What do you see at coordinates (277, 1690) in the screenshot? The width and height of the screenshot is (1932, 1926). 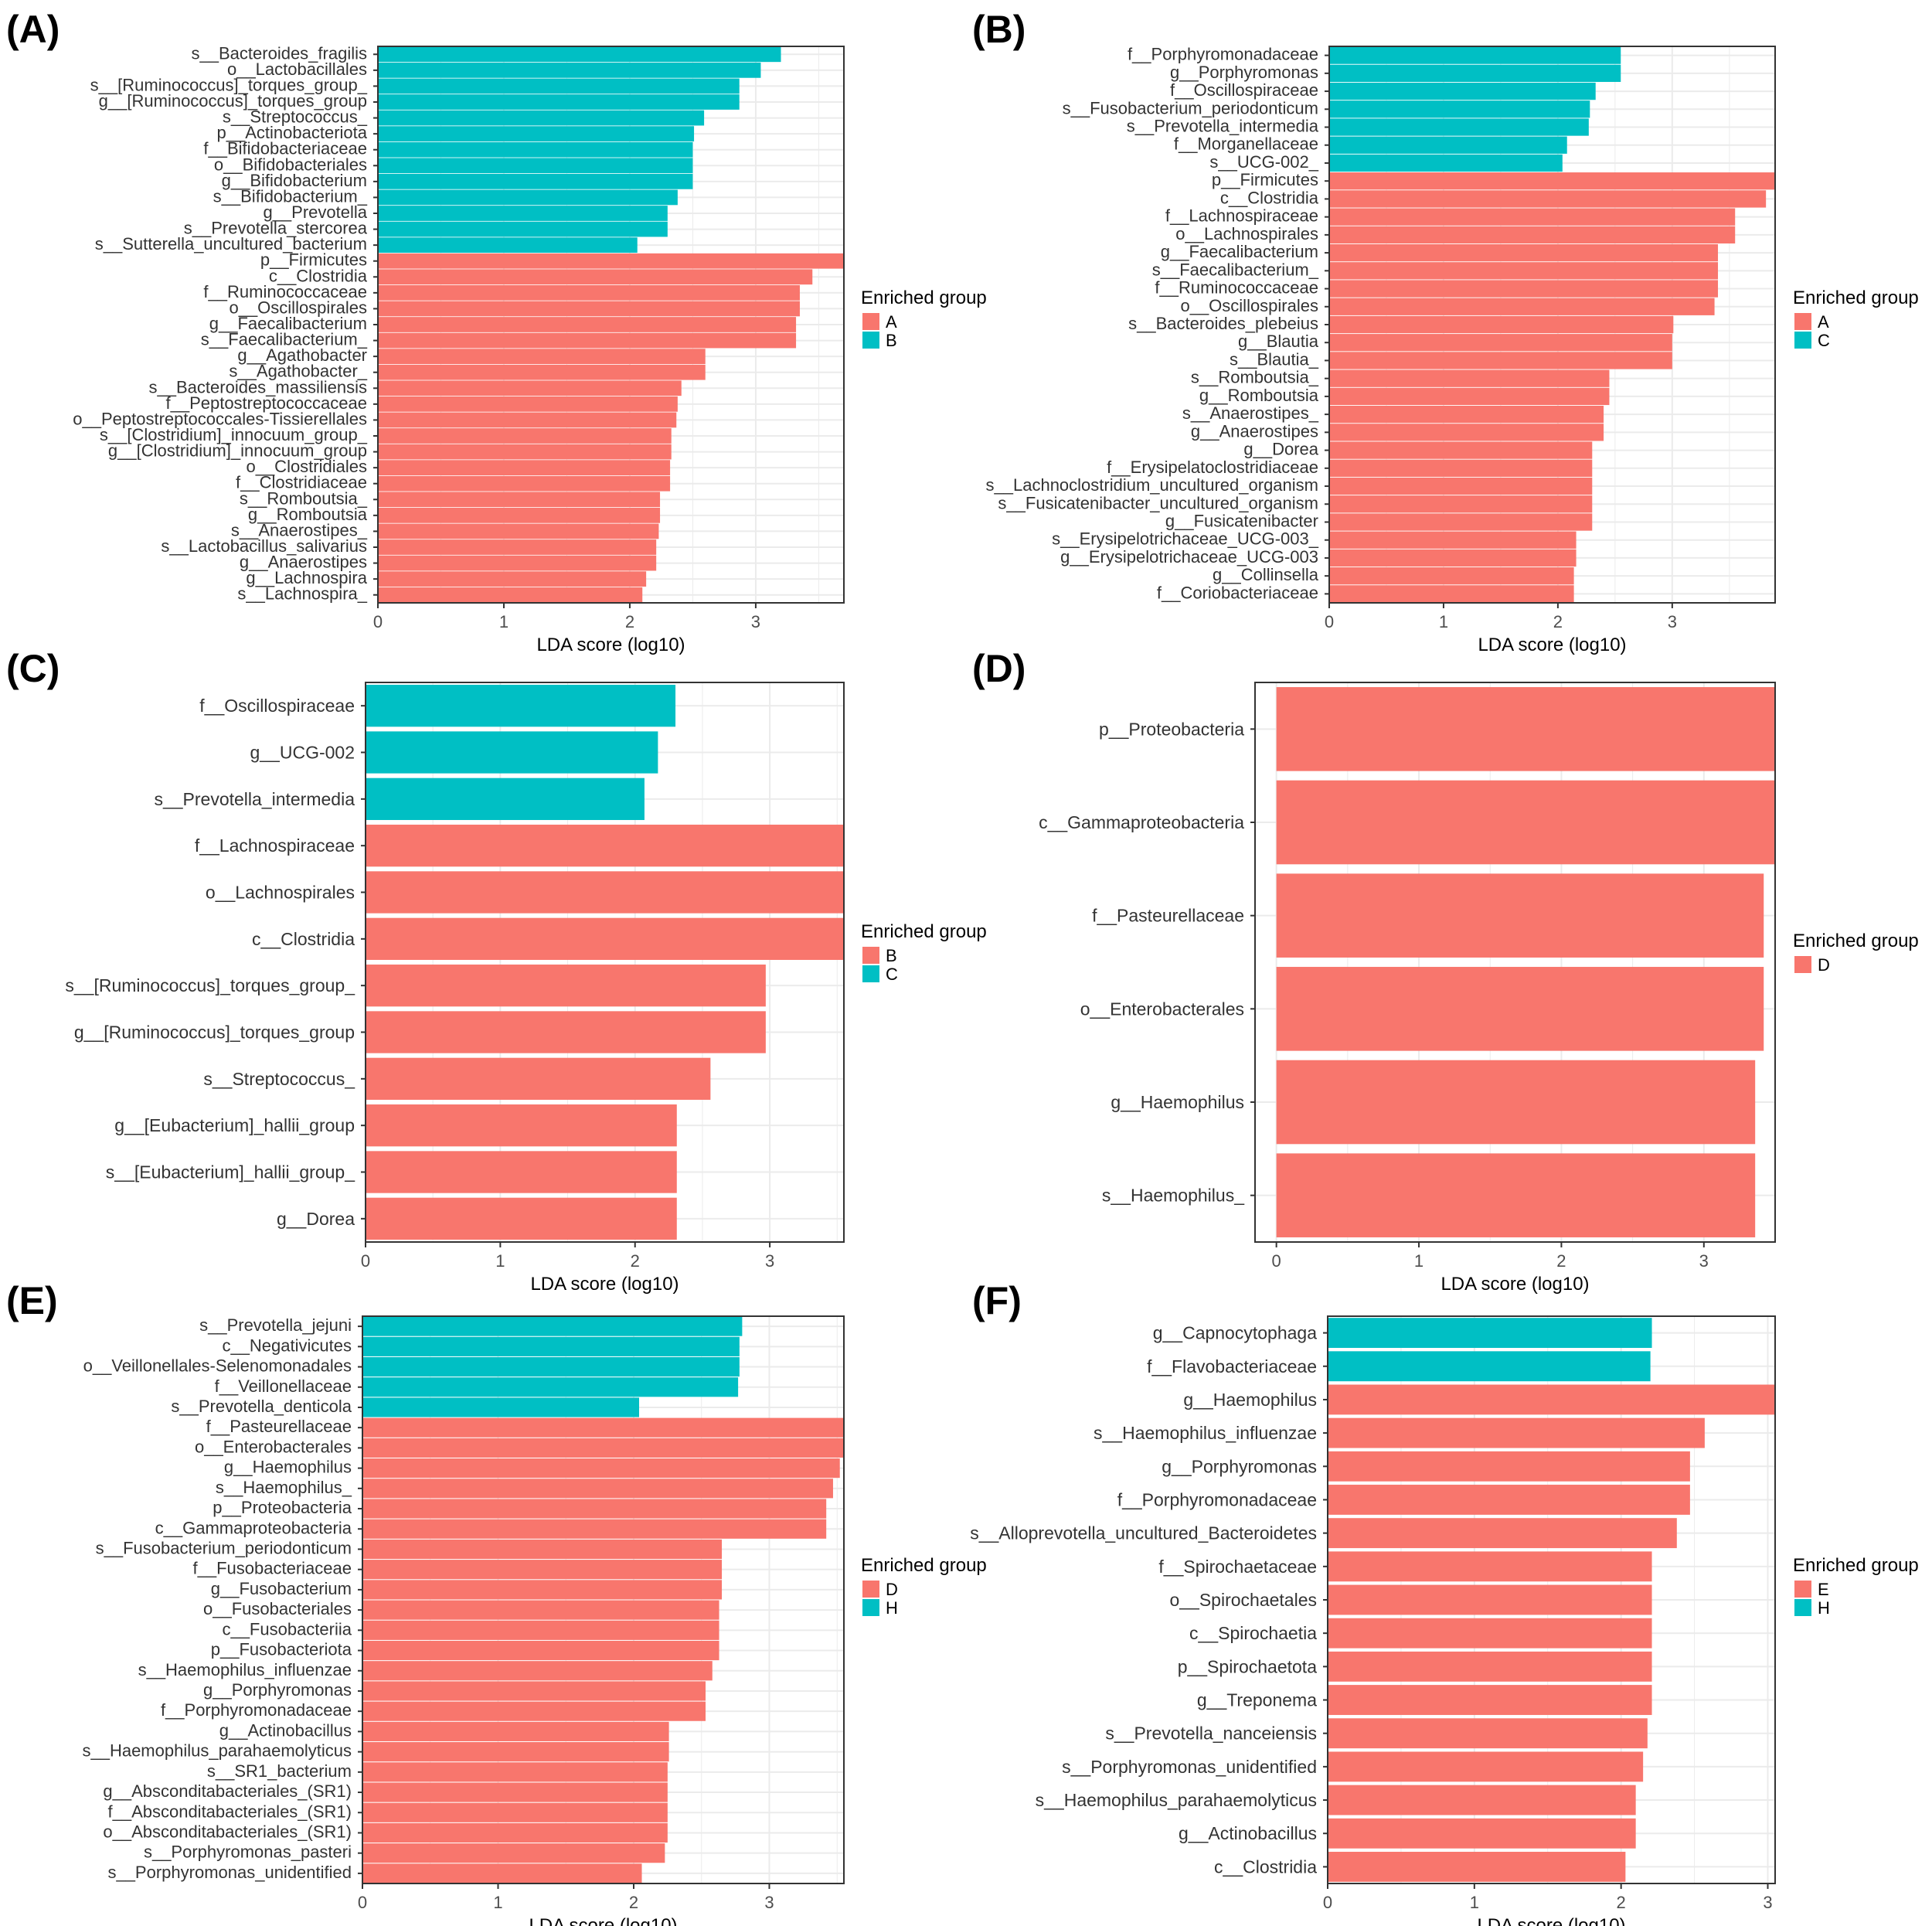 I see `category-label: g__Porphyromonas` at bounding box center [277, 1690].